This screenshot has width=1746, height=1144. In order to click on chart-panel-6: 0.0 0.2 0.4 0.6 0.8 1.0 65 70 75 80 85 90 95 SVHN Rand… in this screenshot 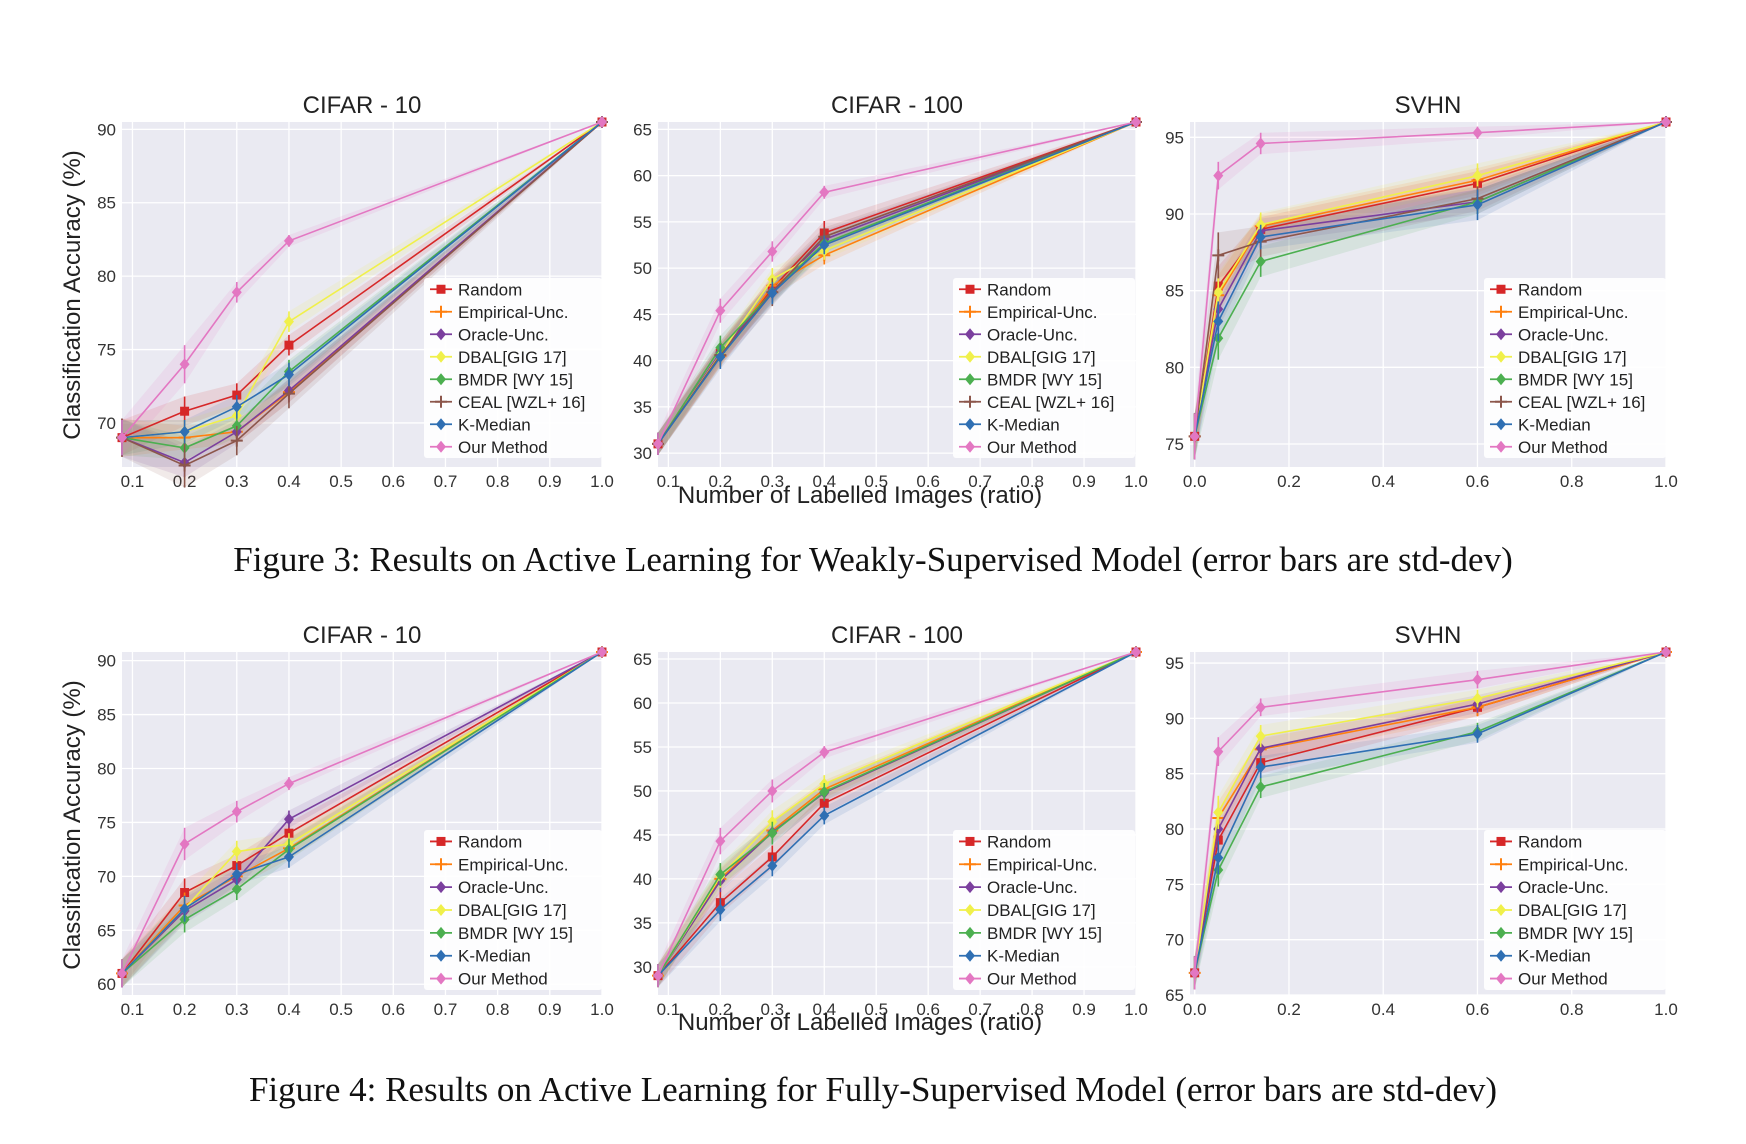, I will do `click(1421, 820)`.